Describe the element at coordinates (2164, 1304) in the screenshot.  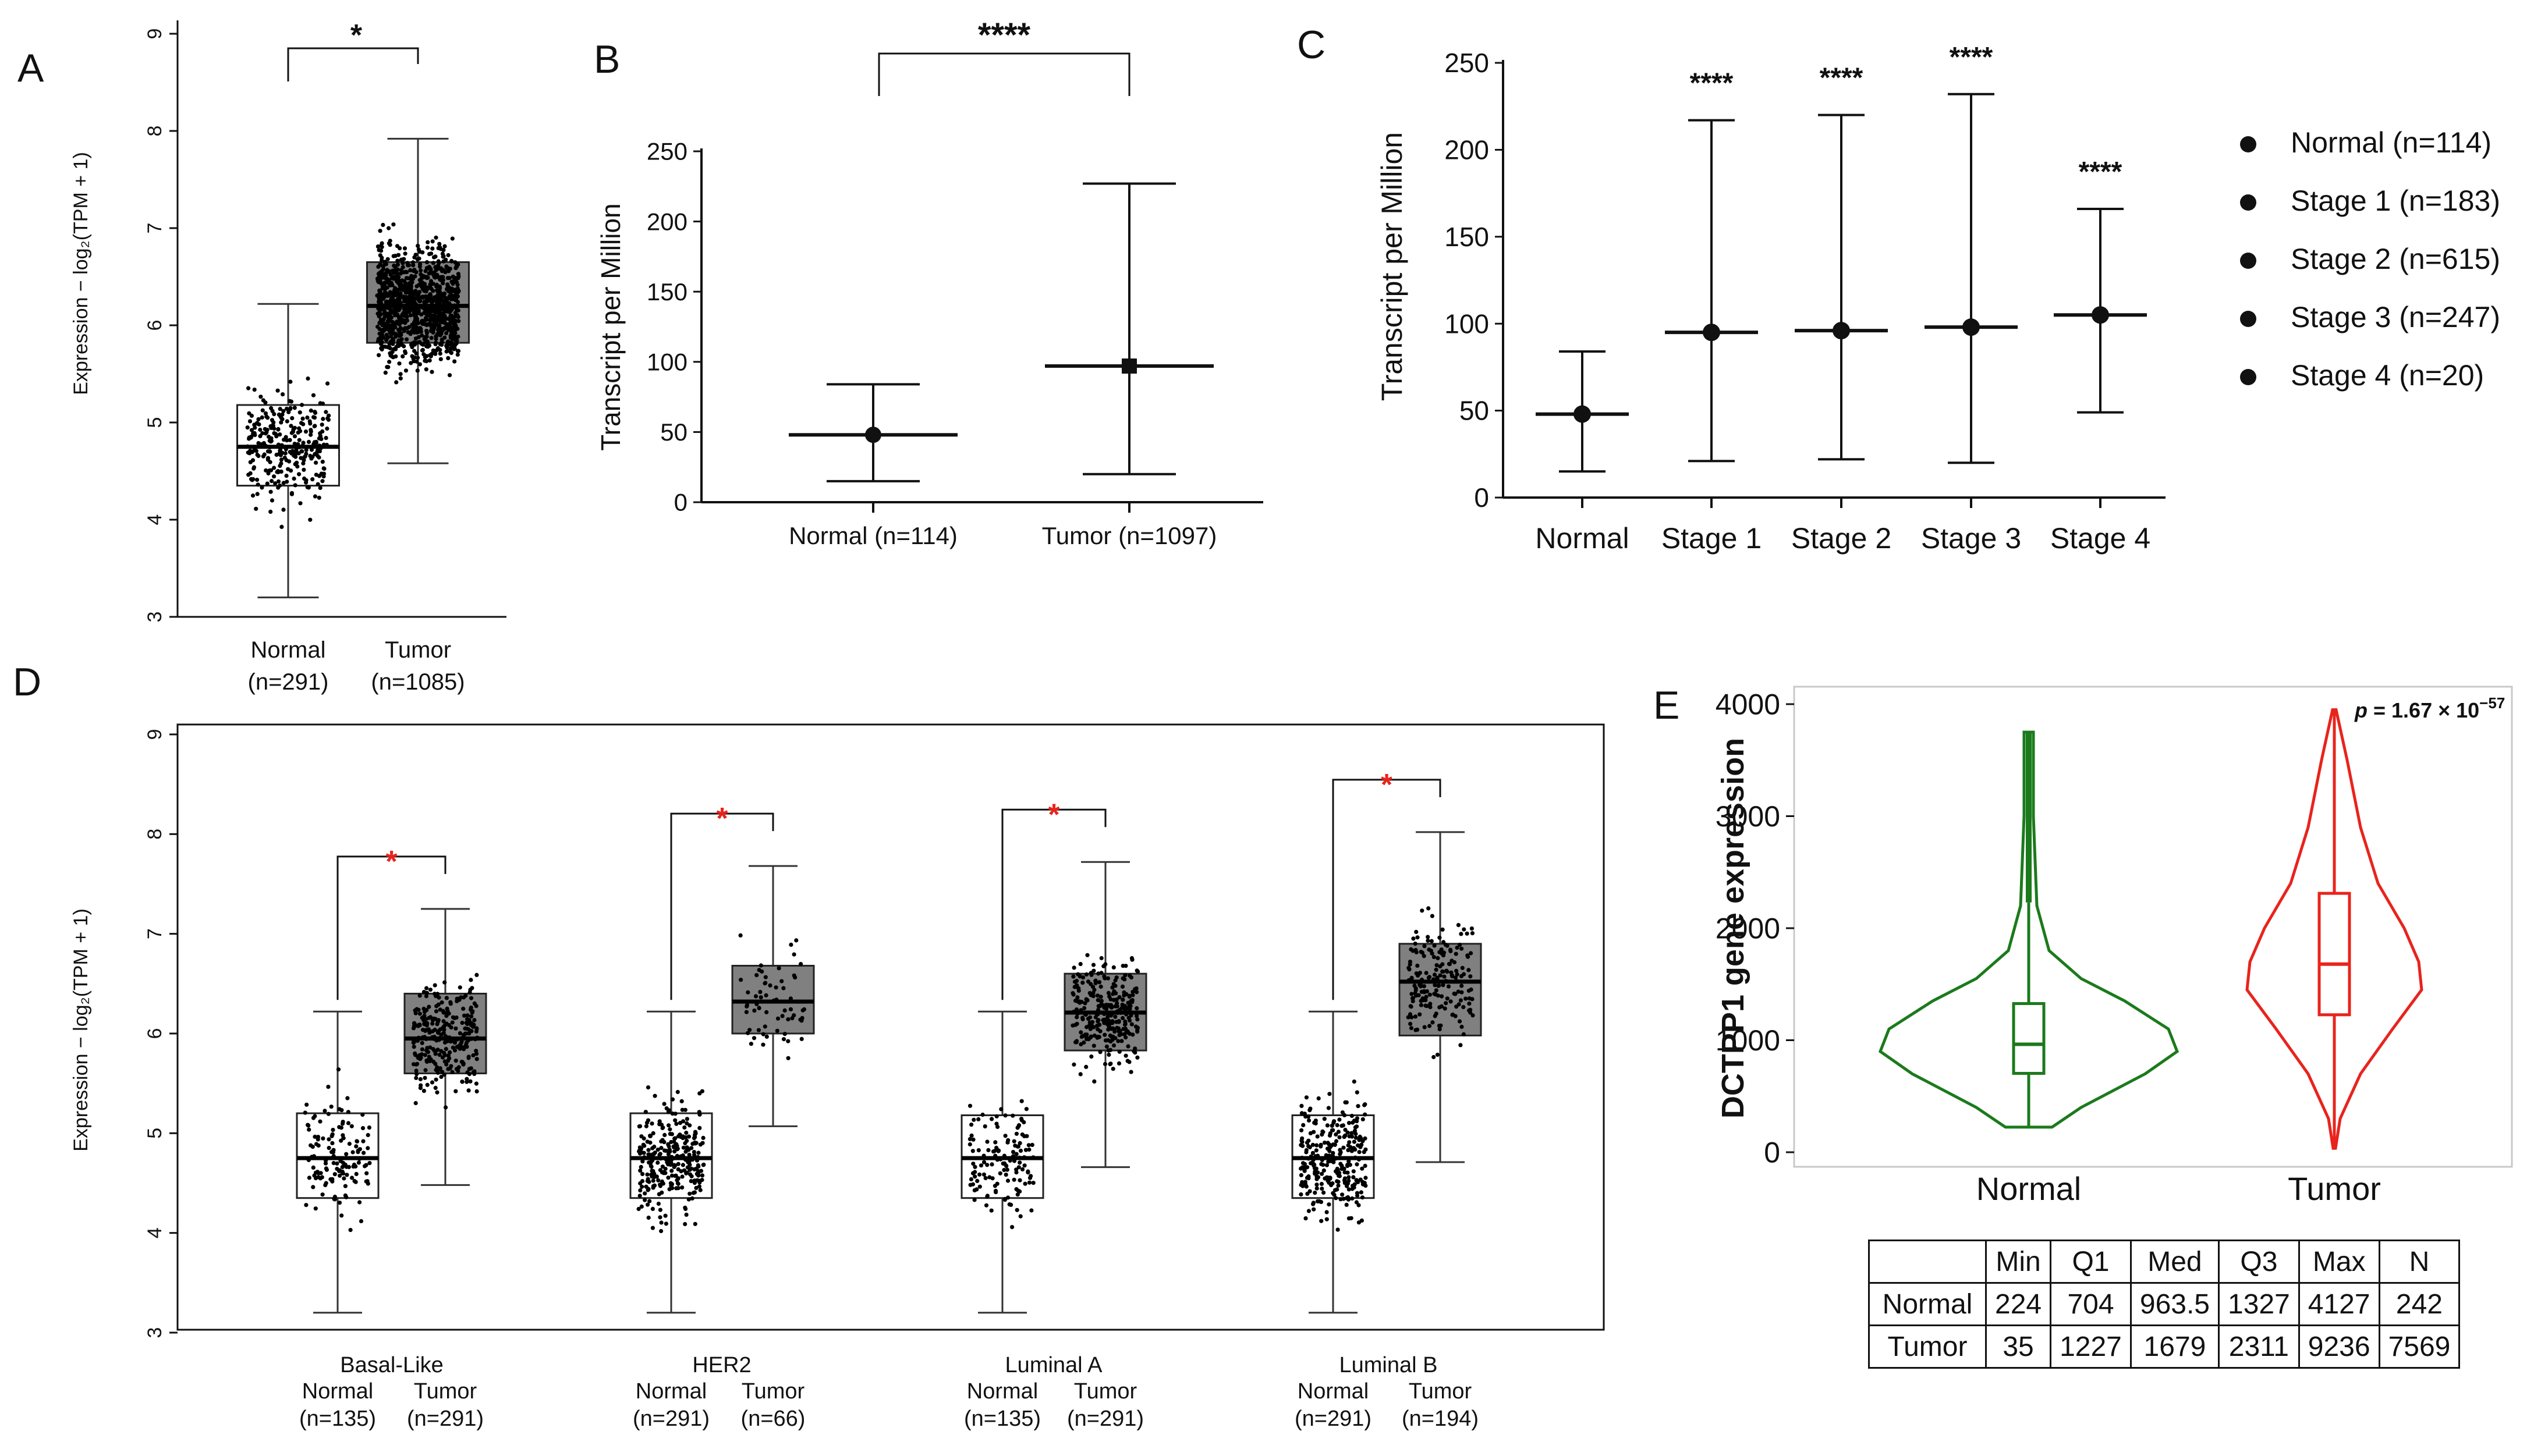
I see `table-row: Normal 224 704 963.5 1327 4127 242` at that location.